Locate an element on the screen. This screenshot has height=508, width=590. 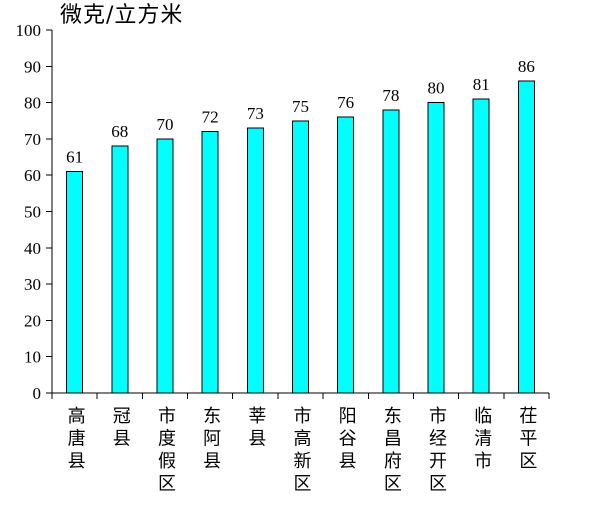
bar-value-label: 70 is located at coordinates (164, 124).